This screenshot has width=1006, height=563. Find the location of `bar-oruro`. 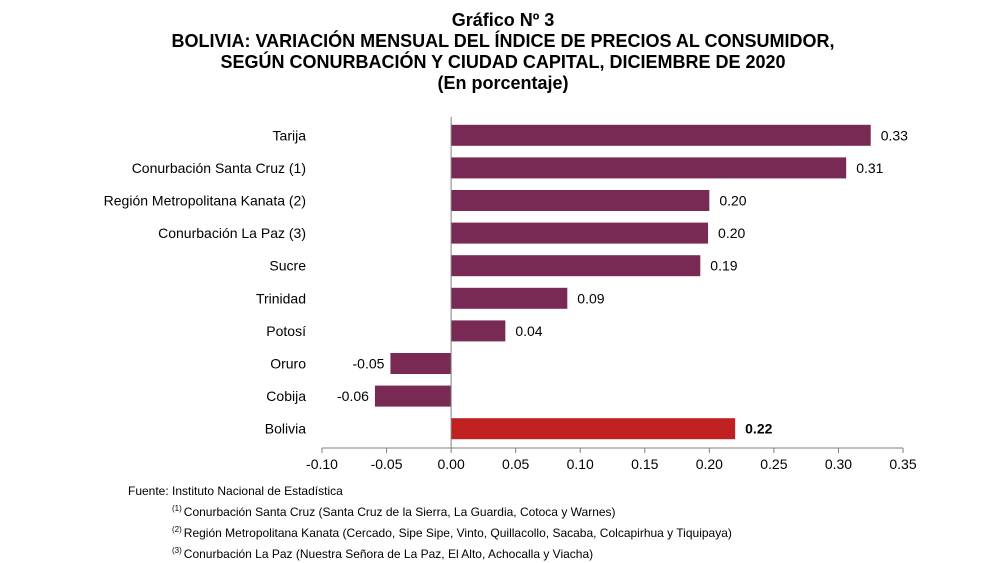

bar-oruro is located at coordinates (421, 363).